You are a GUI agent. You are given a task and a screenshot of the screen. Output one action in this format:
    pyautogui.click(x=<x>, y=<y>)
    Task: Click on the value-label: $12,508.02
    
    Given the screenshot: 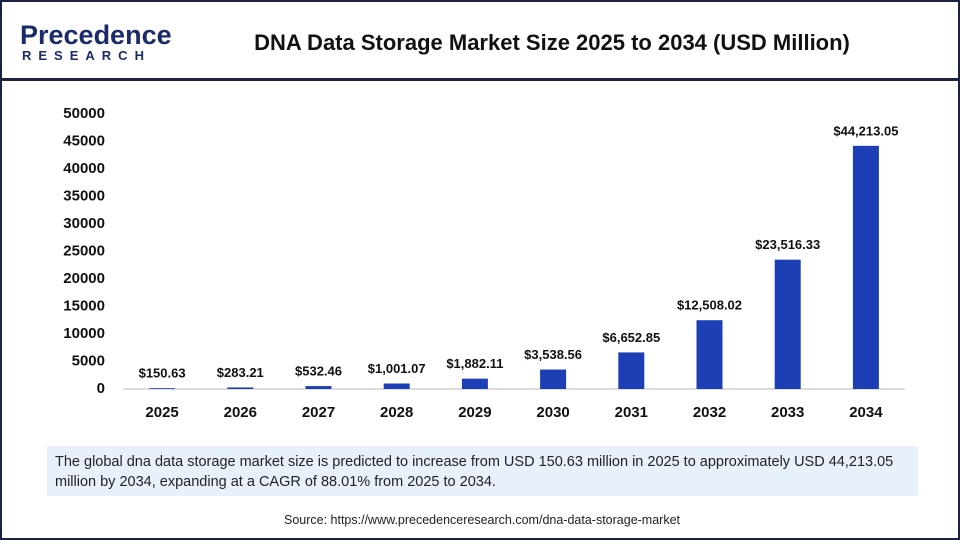 What is the action you would take?
    pyautogui.click(x=709, y=305)
    